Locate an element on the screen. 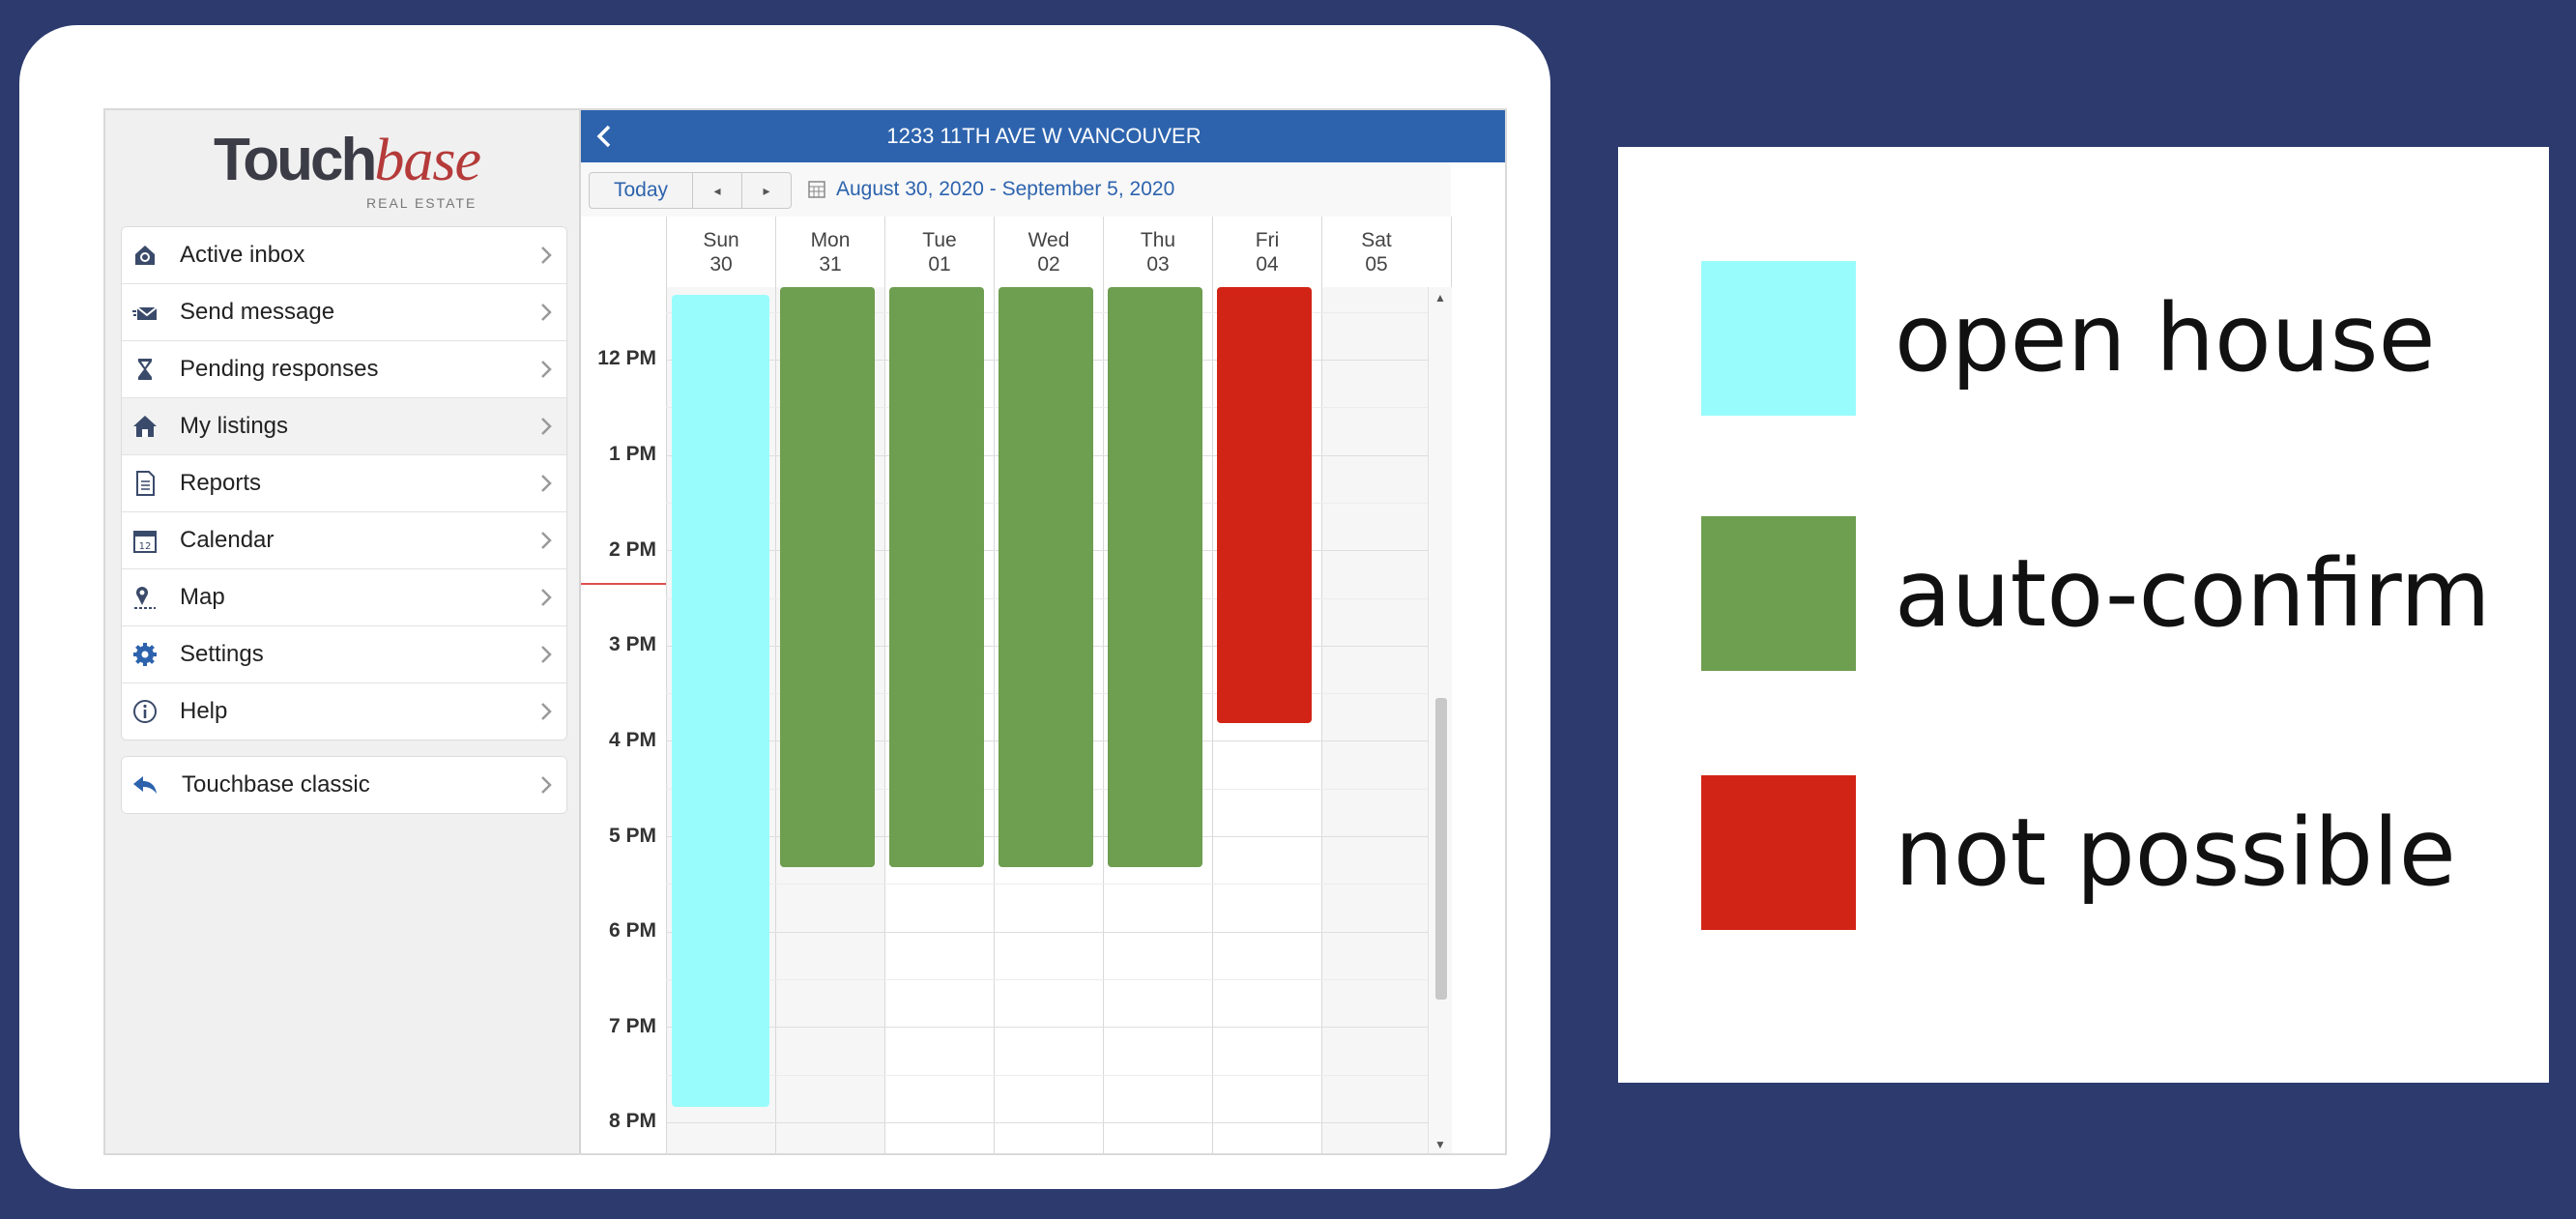 Image resolution: width=2576 pixels, height=1219 pixels. info-icon is located at coordinates (145, 711).